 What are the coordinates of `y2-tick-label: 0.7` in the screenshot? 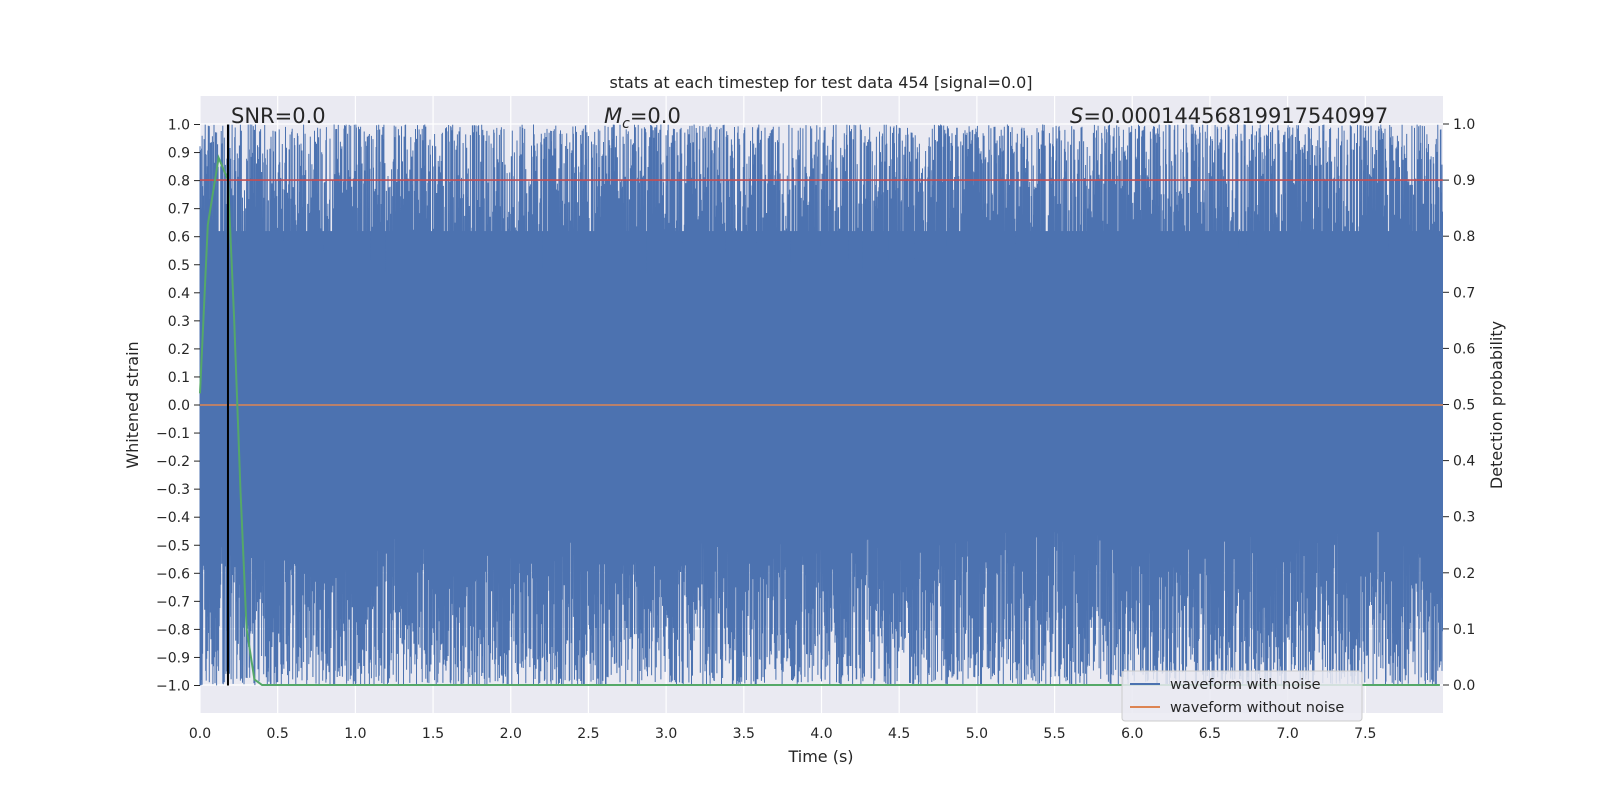 It's located at (1464, 293).